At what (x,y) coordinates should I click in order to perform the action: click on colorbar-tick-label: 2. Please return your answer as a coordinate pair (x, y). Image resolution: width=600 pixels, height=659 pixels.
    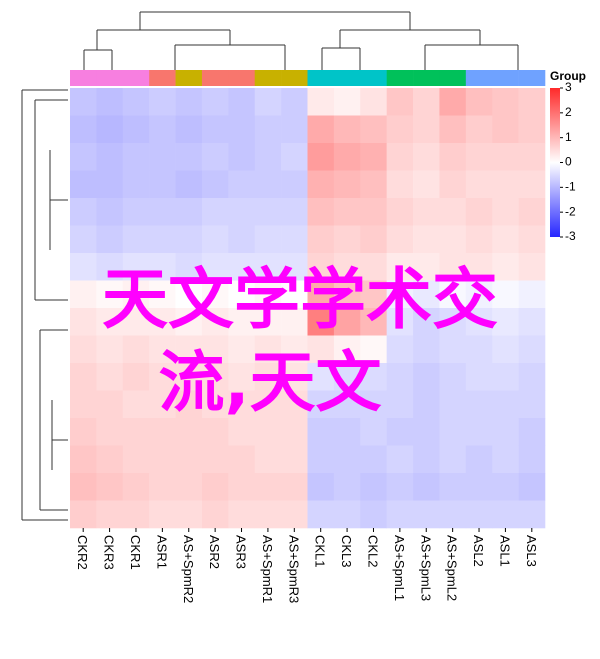
    Looking at the image, I should click on (568, 112).